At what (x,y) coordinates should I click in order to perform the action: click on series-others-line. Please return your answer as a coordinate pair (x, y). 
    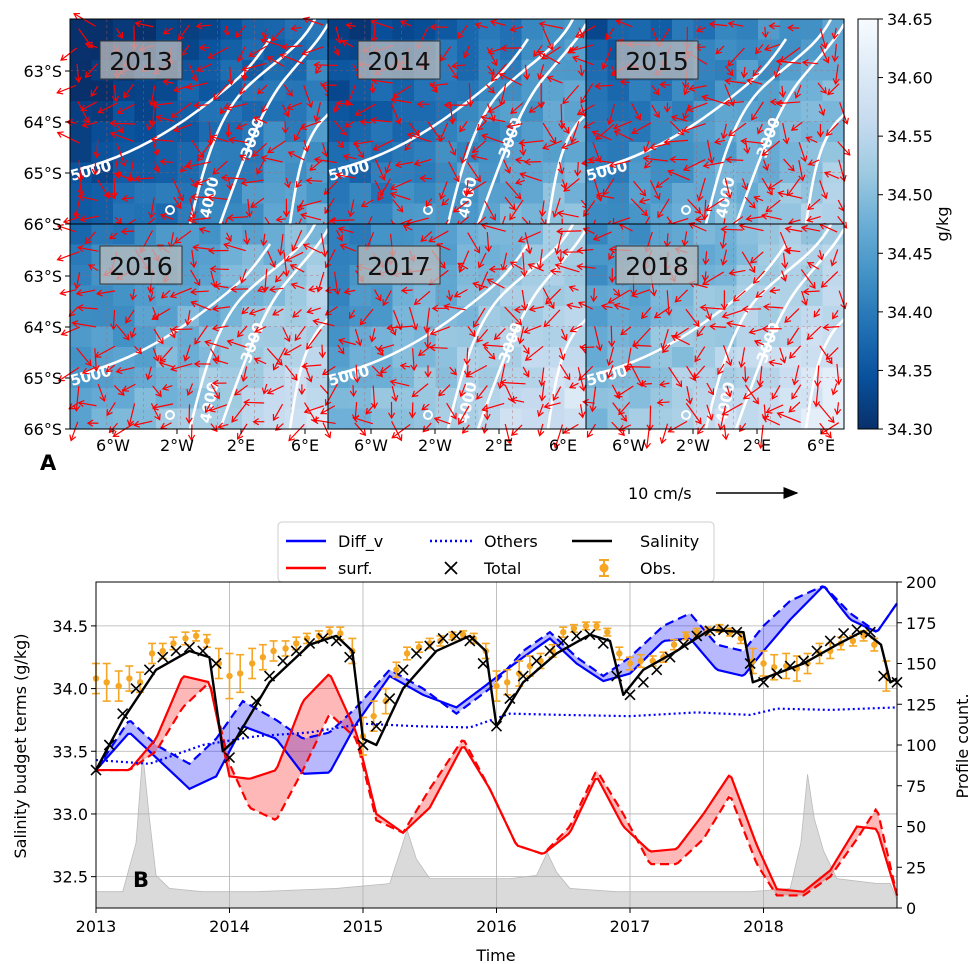
    Looking at the image, I should click on (496, 735).